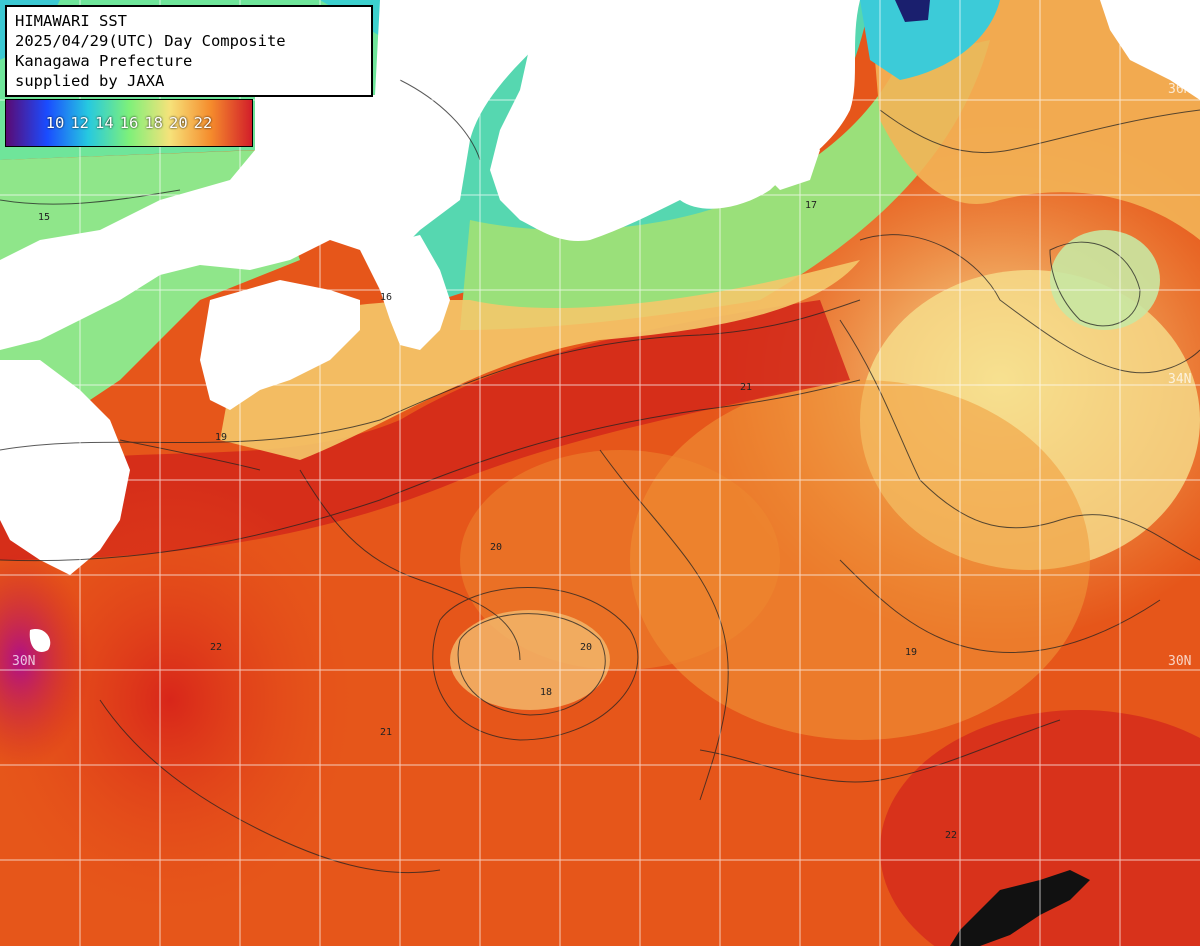 This screenshot has width=1200, height=946. What do you see at coordinates (1020, 908) in the screenshot?
I see `southeast-island-cluster` at bounding box center [1020, 908].